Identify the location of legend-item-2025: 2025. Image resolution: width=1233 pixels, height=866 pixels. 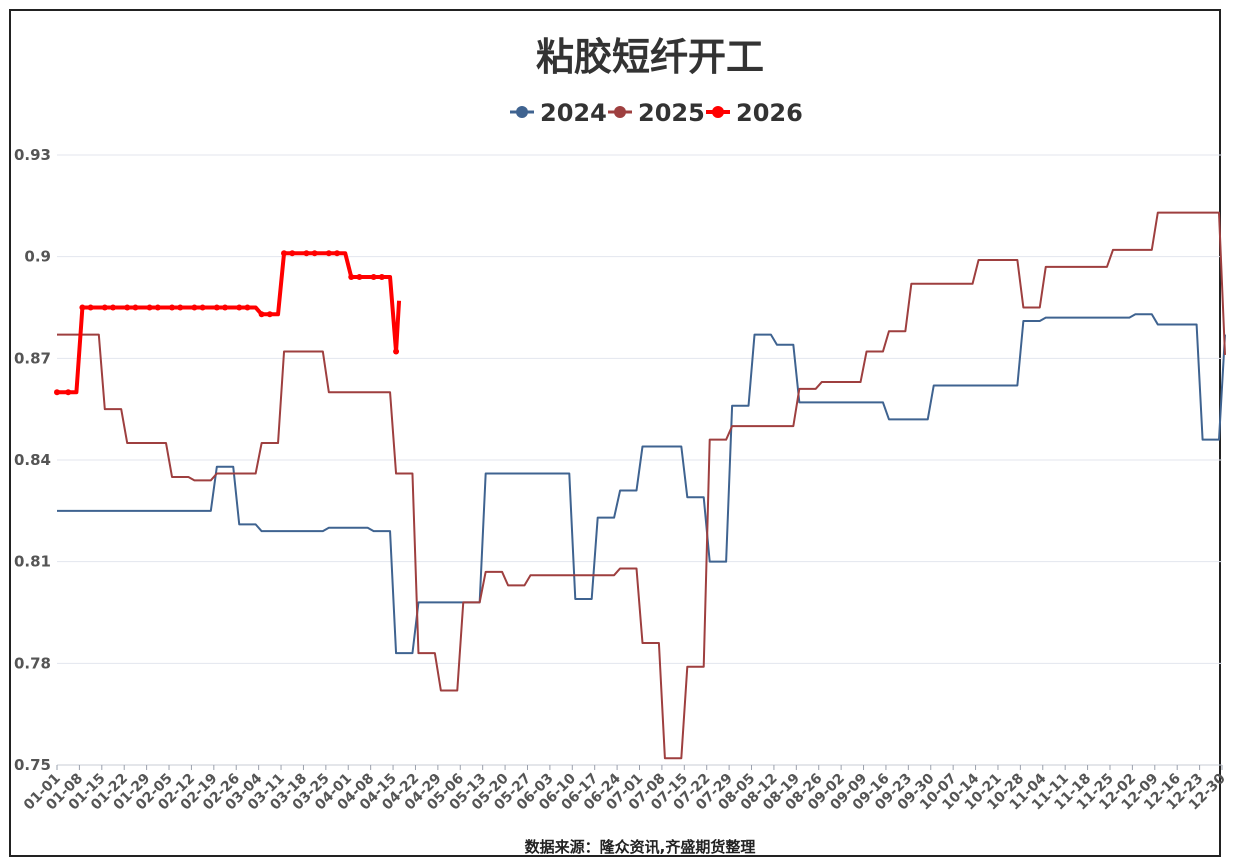
(656, 113).